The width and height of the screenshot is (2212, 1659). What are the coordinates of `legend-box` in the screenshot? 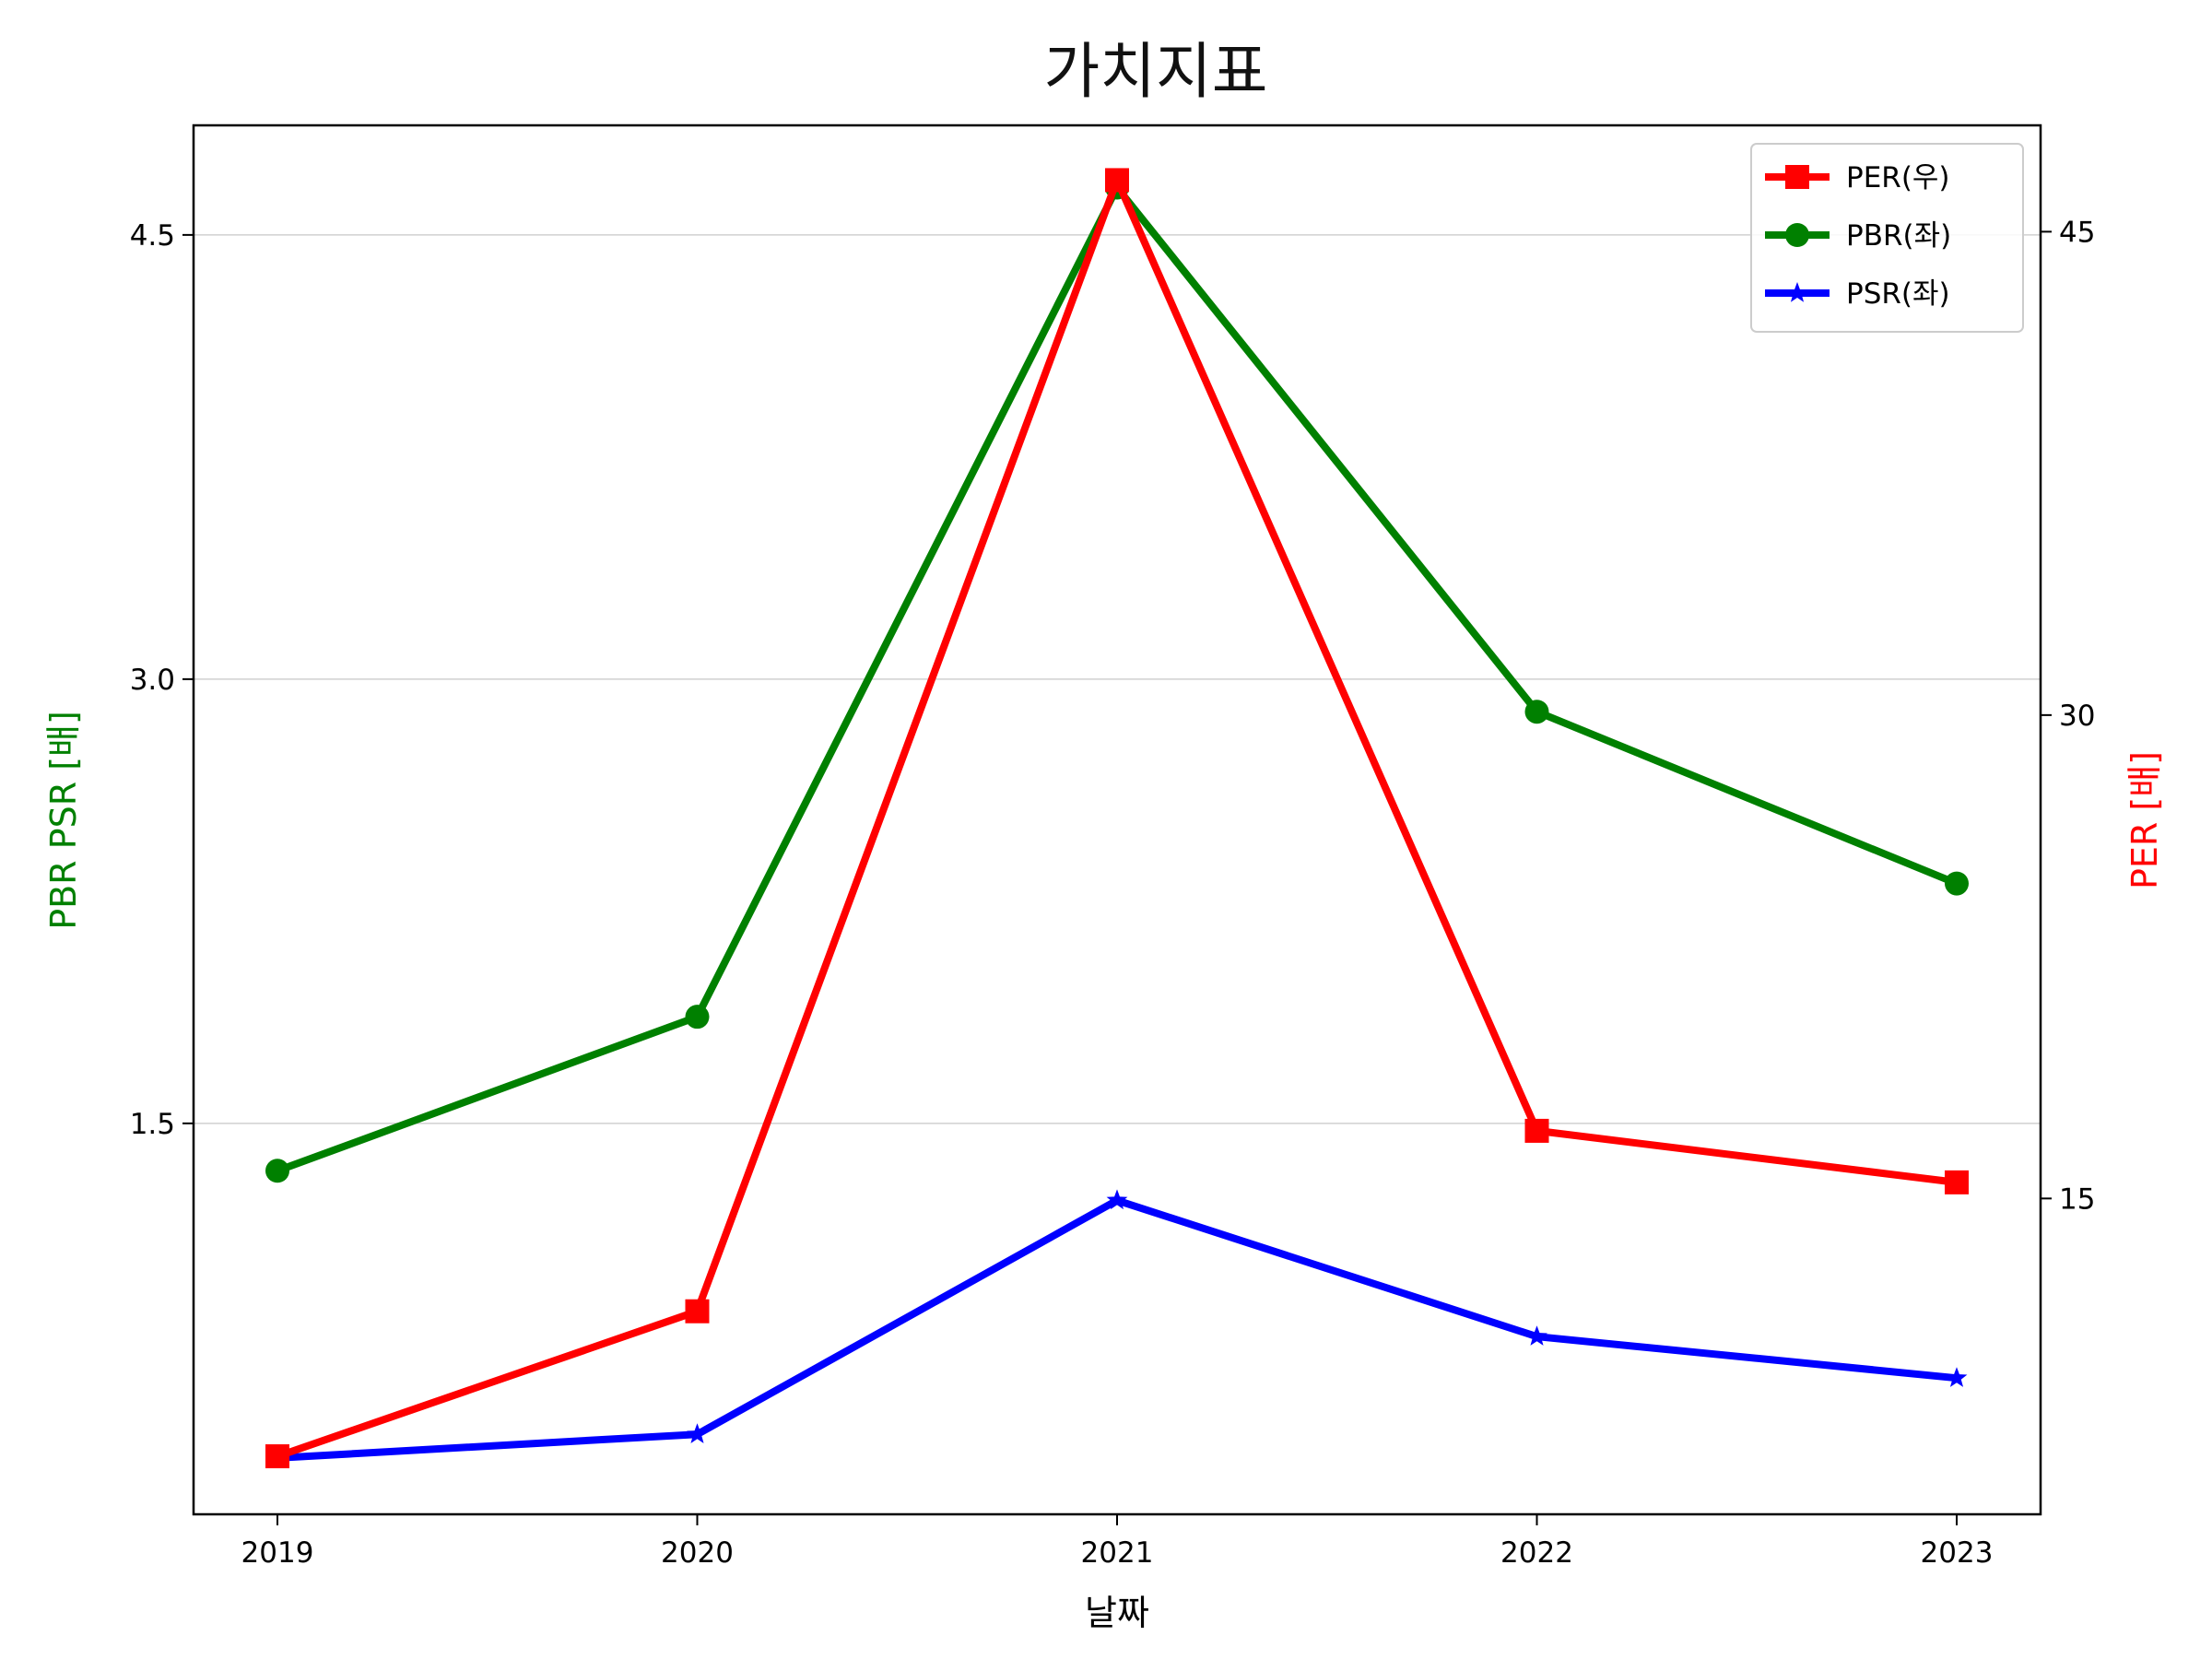 It's located at (1887, 238).